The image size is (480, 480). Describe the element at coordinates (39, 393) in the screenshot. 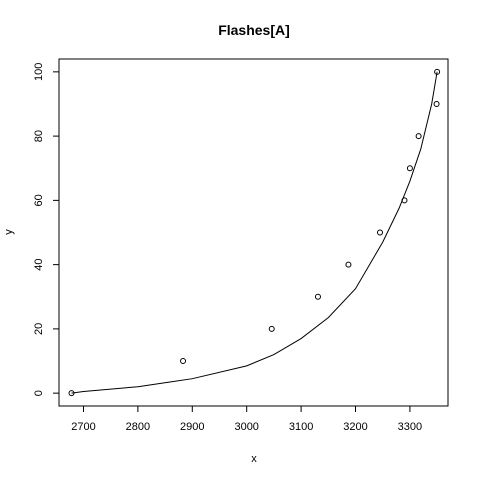

I see `y-tick-label: 0` at that location.